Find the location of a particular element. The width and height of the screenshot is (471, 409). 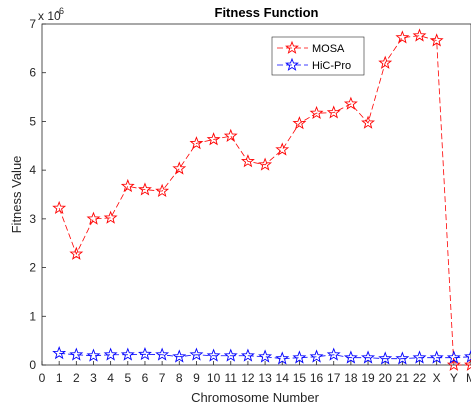

x-tick-label: 5 is located at coordinates (127, 378).